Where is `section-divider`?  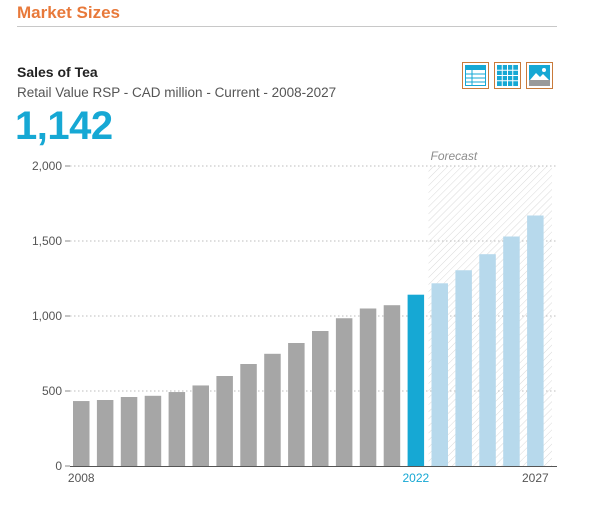 section-divider is located at coordinates (287, 26).